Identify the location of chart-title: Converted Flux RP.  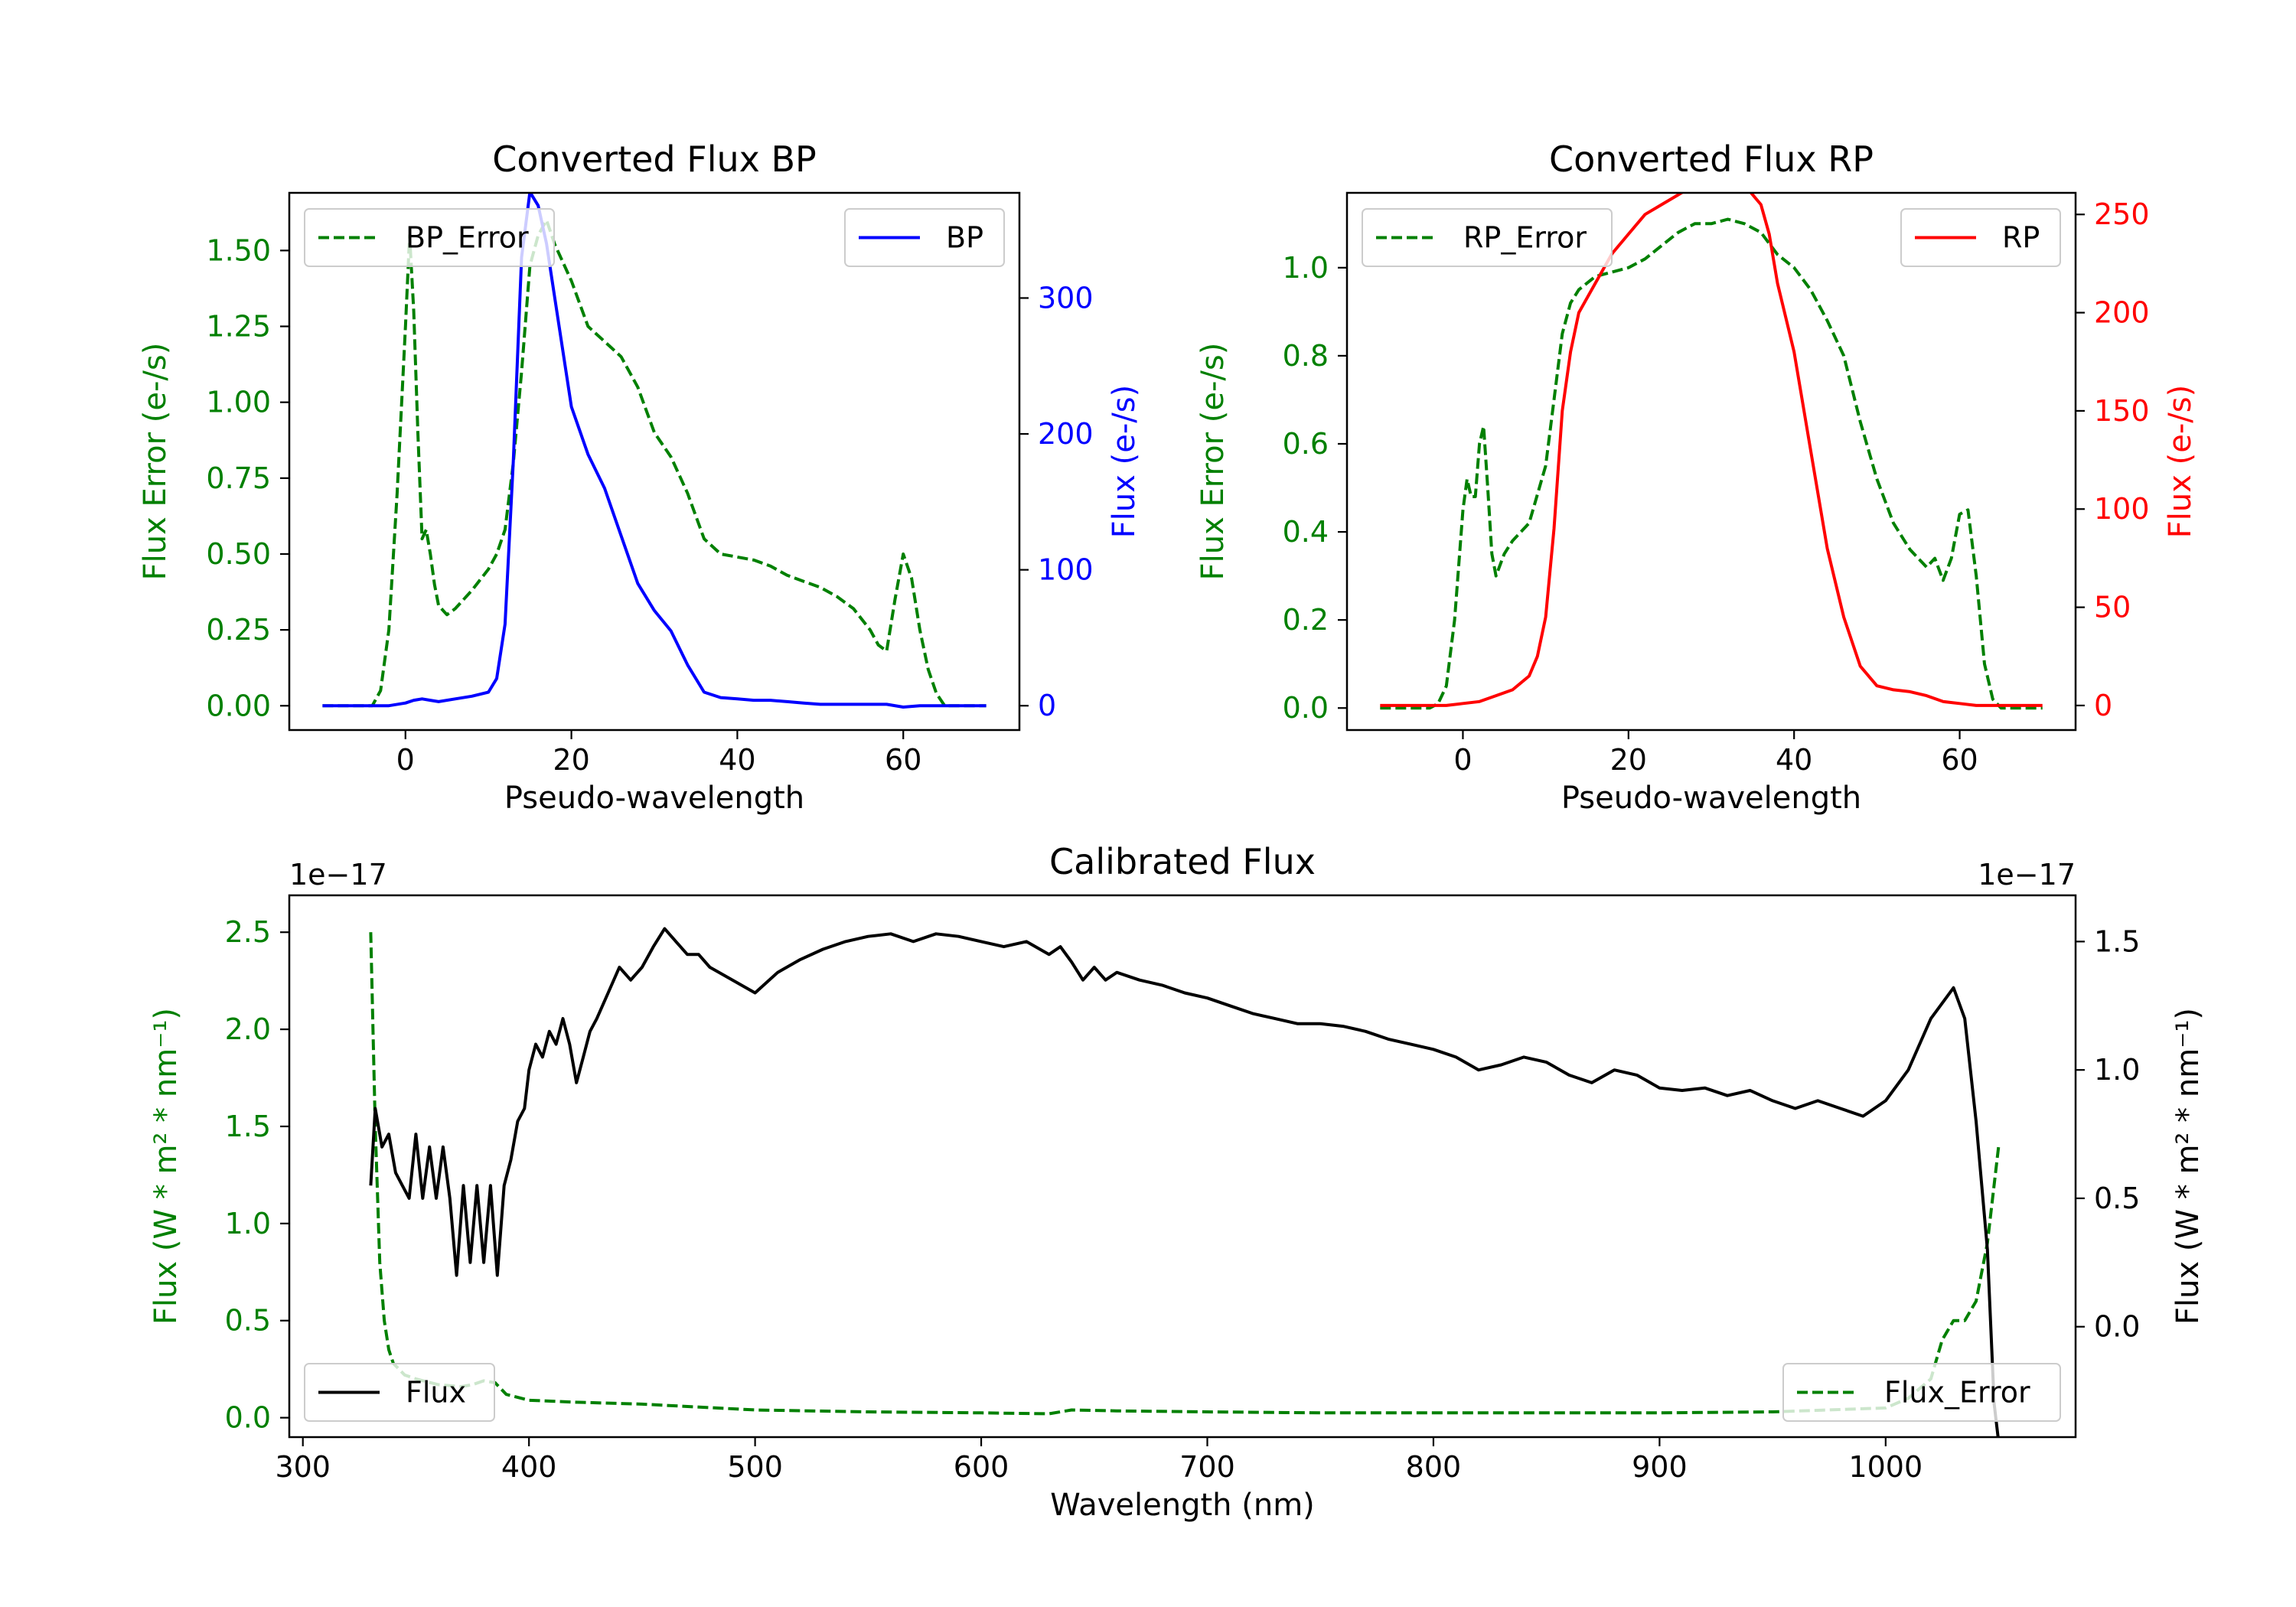
(1711, 159).